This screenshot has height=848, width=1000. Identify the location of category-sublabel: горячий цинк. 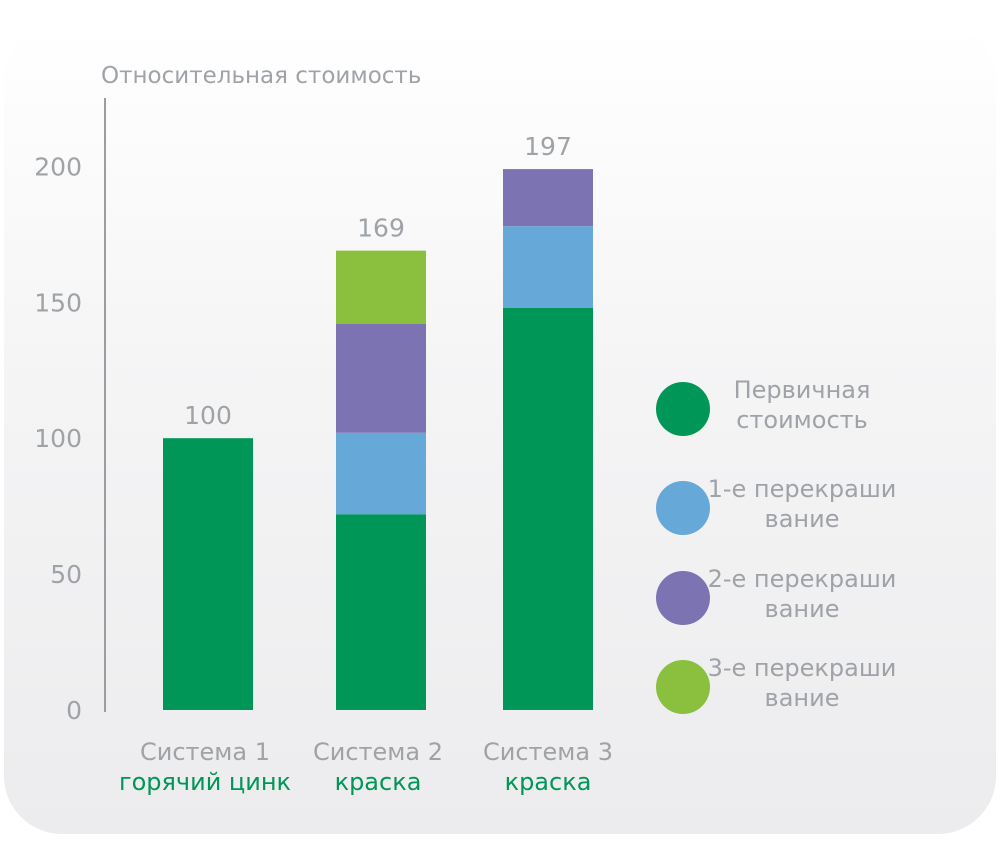
(205, 782).